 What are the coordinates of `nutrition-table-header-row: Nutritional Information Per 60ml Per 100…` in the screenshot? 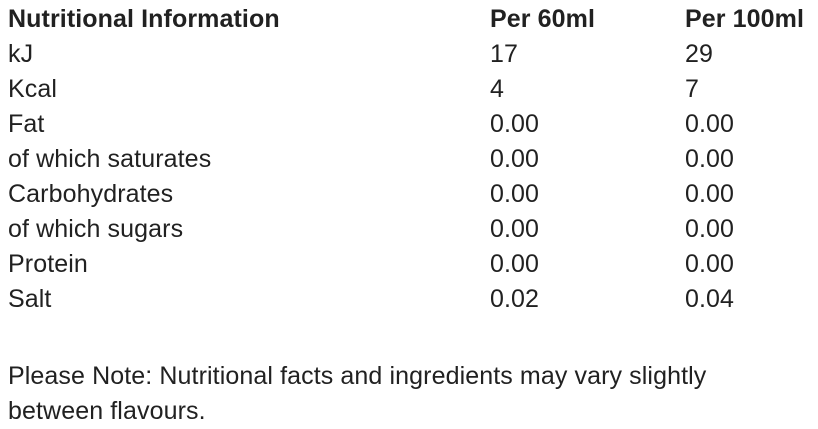 It's located at (413, 19).